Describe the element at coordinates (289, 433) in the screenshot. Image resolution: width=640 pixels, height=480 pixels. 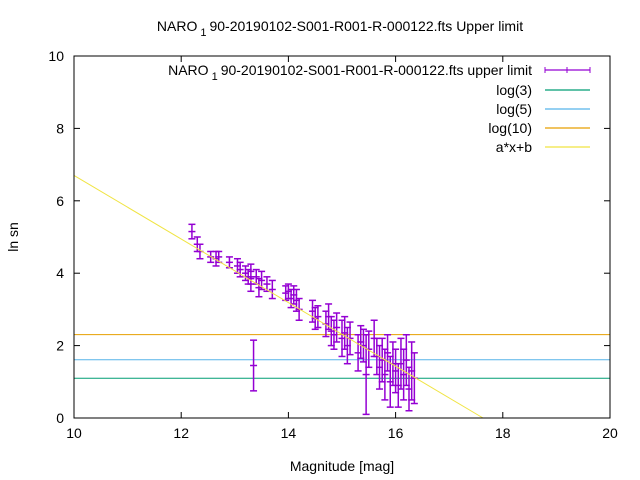
I see `x-tick-label: 14` at that location.